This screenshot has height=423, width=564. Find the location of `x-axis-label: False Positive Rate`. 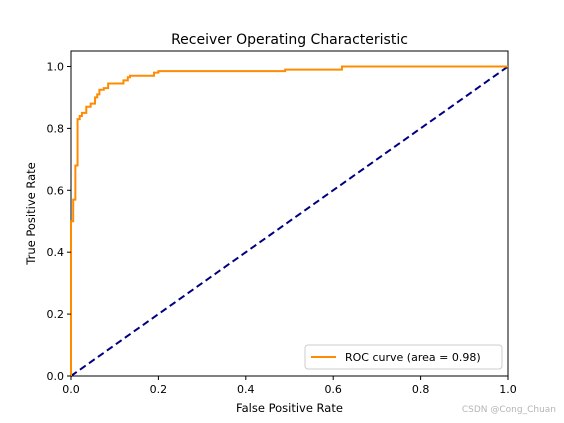

x-axis-label: False Positive Rate is located at coordinates (289, 408).